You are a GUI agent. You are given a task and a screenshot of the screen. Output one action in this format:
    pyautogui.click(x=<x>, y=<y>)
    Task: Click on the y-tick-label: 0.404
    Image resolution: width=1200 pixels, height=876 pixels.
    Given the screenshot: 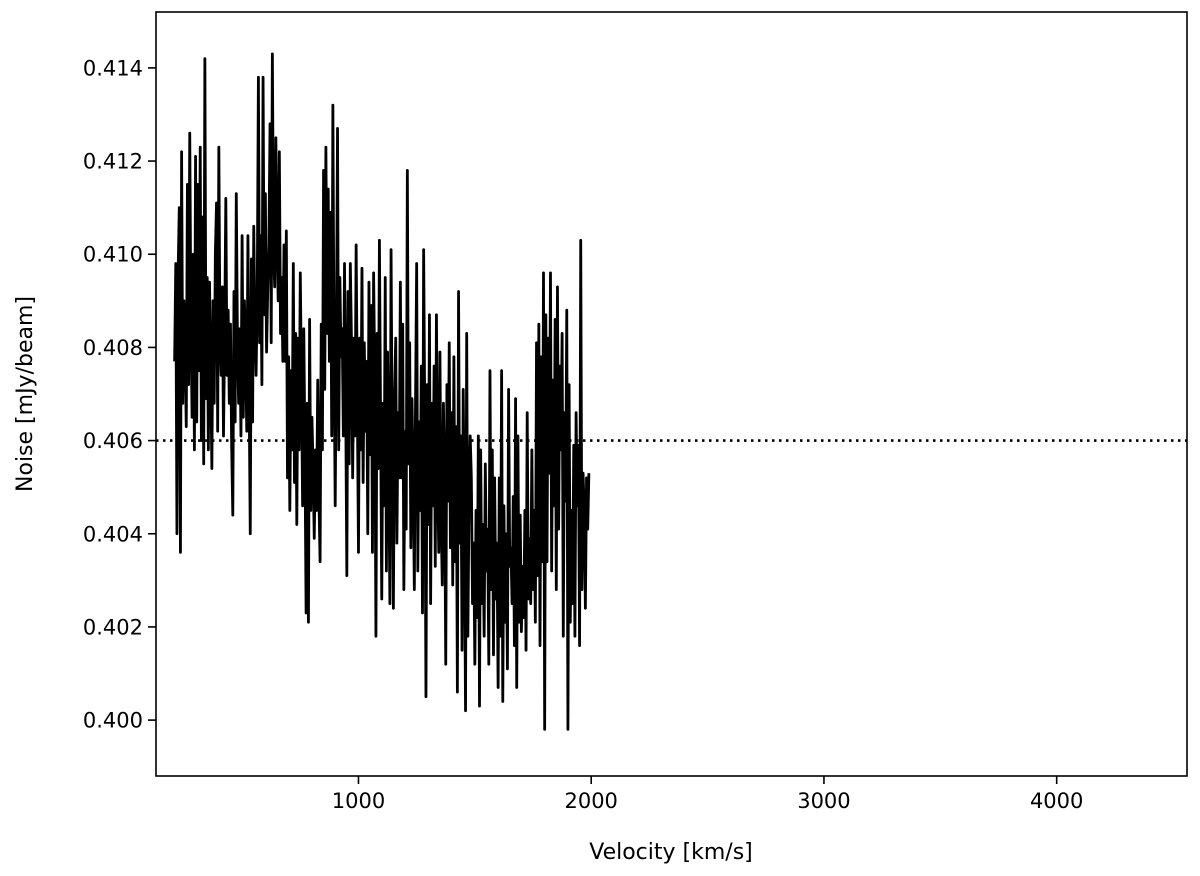 What is the action you would take?
    pyautogui.click(x=113, y=534)
    